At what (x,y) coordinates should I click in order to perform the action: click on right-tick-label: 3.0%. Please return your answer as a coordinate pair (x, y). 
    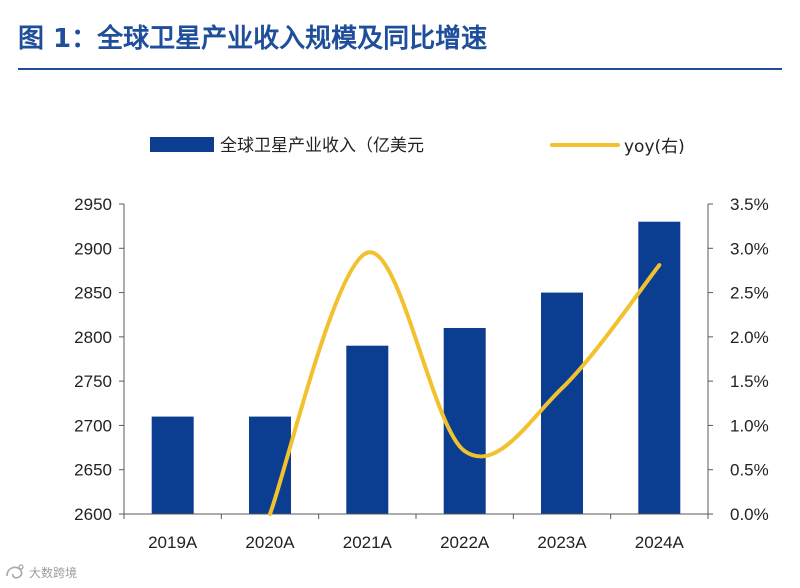
    Looking at the image, I should click on (749, 248).